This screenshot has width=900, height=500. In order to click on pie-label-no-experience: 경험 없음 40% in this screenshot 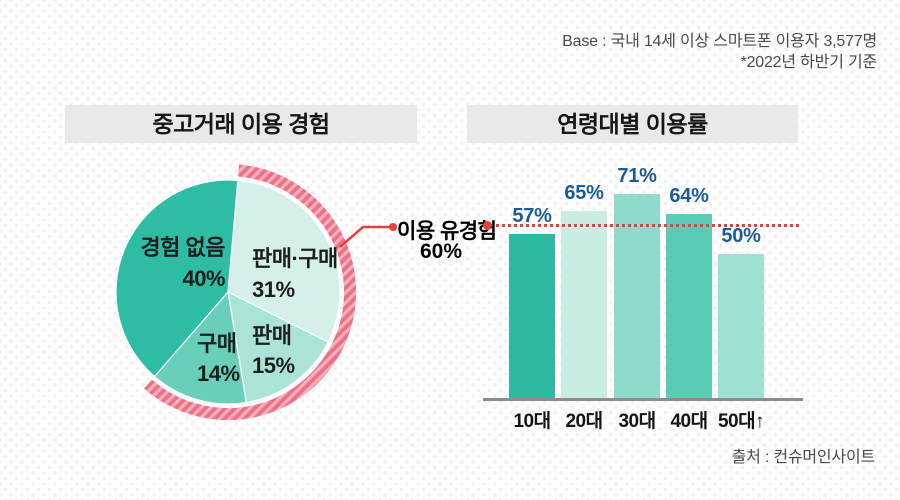, I will do `click(172, 263)`.